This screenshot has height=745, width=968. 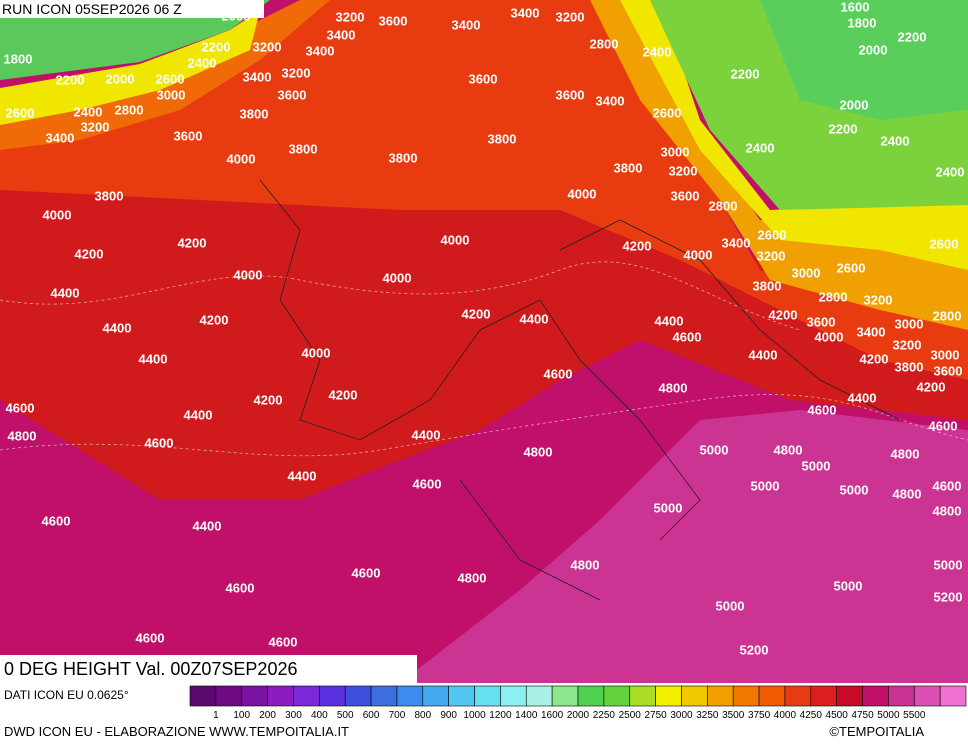 I want to click on legend-label: 1600, so click(x=552, y=715).